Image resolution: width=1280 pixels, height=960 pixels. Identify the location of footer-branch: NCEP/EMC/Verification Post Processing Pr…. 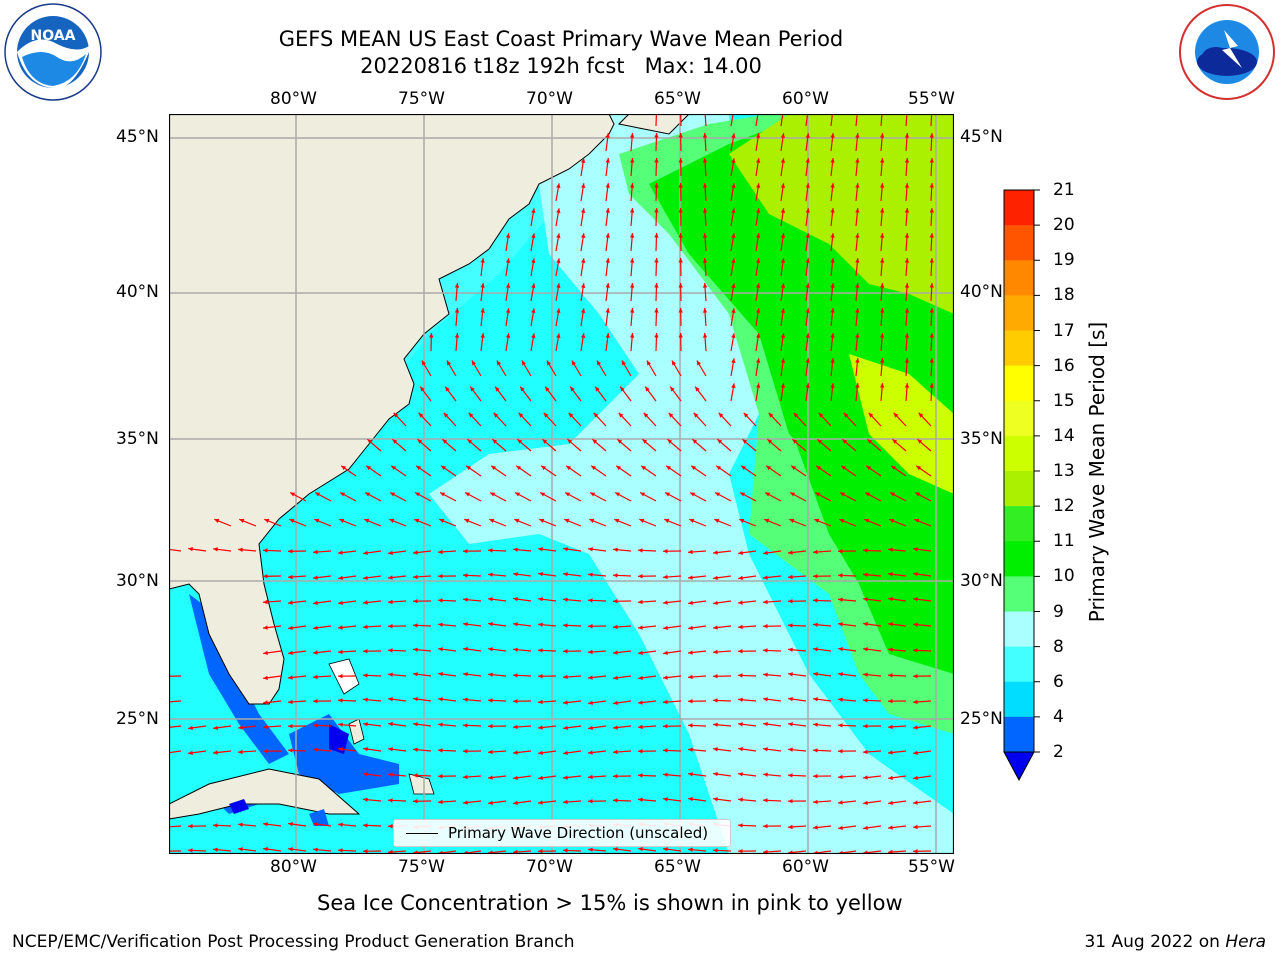
(293, 942).